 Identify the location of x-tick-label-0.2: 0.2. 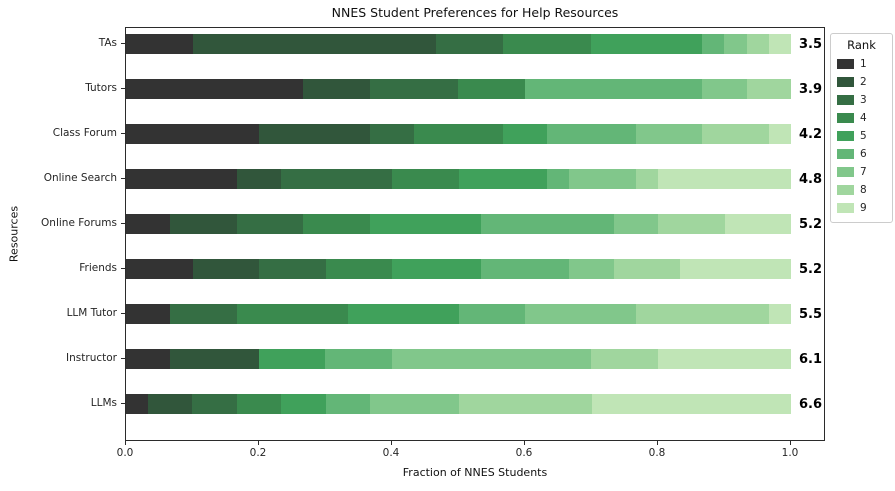
(258, 453).